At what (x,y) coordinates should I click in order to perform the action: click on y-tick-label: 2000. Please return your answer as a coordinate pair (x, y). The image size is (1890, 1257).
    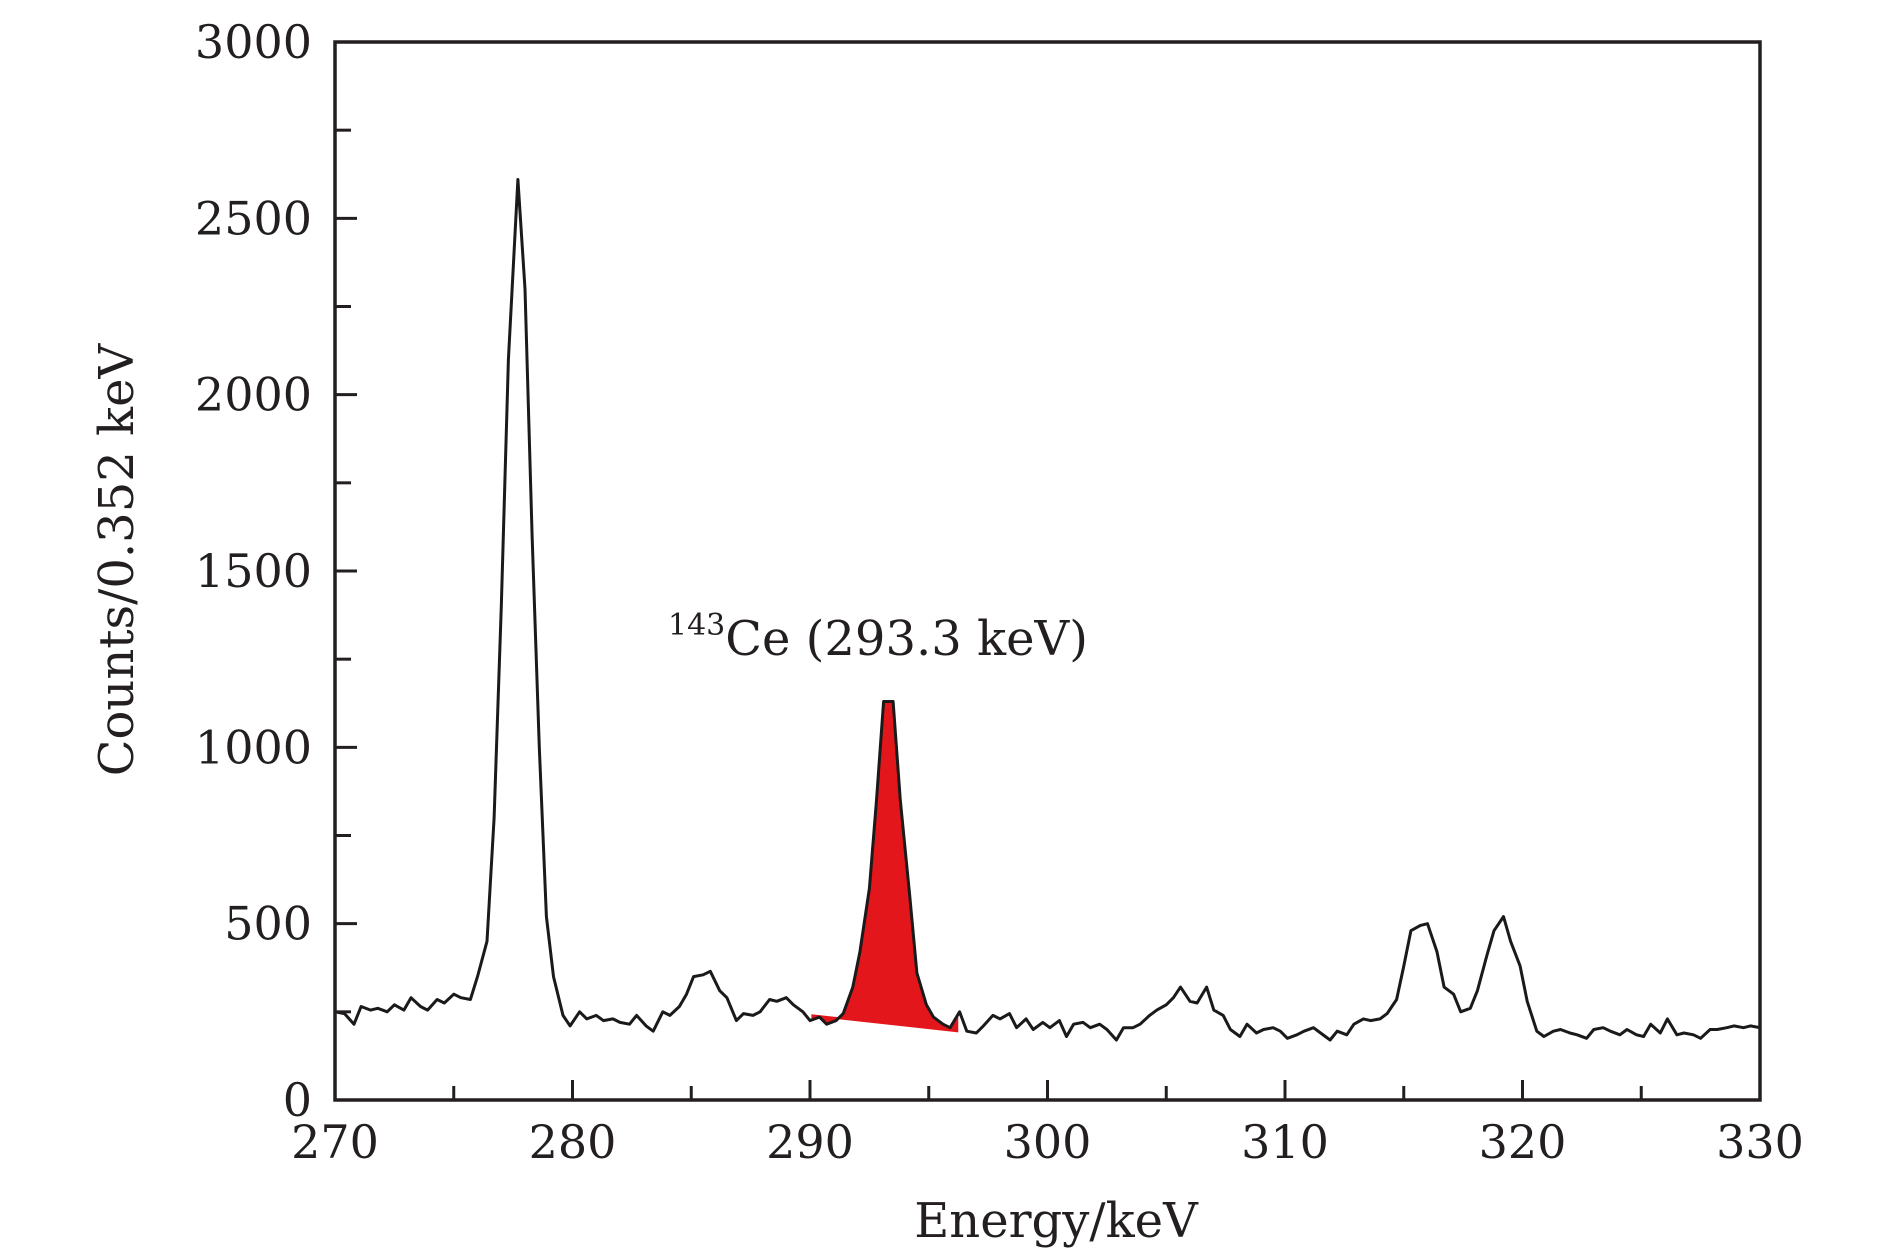
    Looking at the image, I should click on (253, 395).